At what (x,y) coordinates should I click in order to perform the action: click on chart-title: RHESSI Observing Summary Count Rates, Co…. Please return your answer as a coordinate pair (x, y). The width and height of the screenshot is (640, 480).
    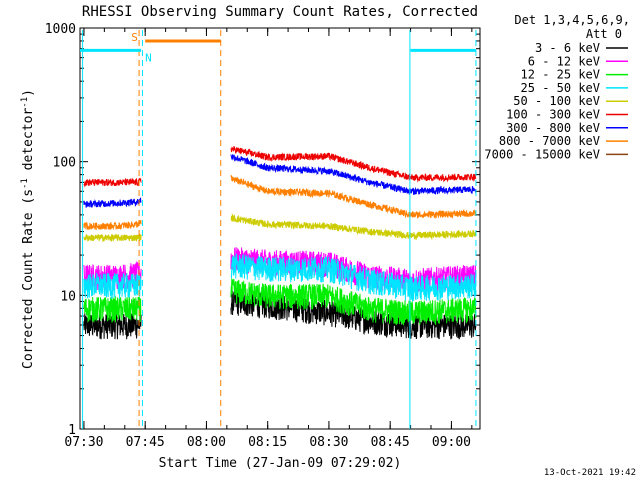
    Looking at the image, I should click on (280, 12).